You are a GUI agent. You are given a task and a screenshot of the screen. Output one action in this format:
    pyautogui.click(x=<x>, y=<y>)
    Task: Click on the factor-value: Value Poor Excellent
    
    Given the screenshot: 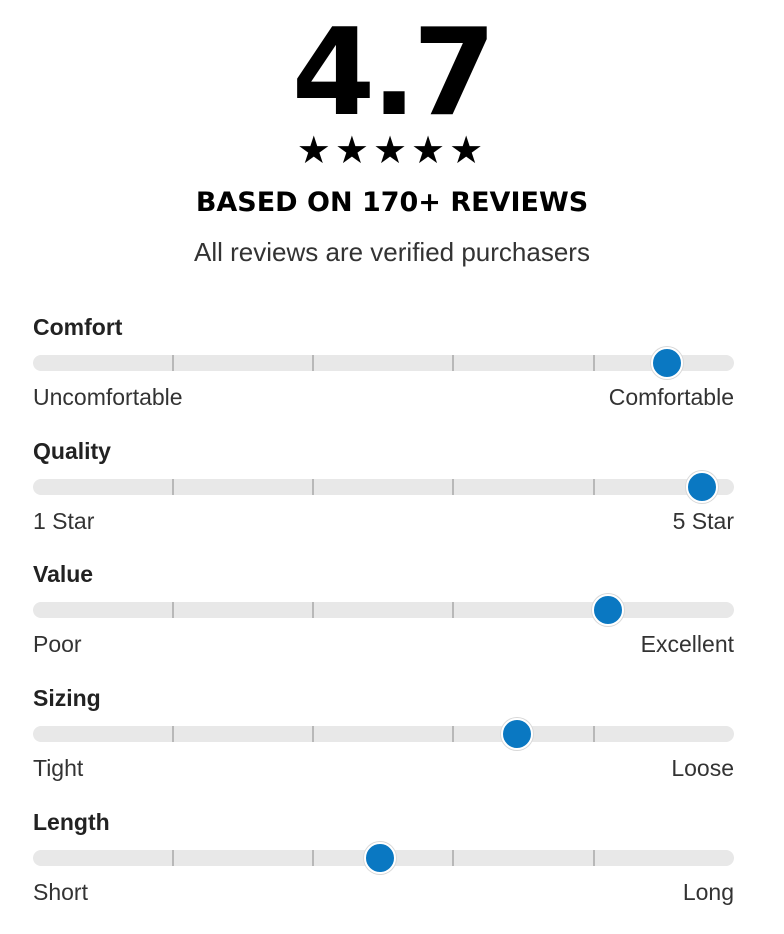 What is the action you would take?
    pyautogui.click(x=383, y=615)
    